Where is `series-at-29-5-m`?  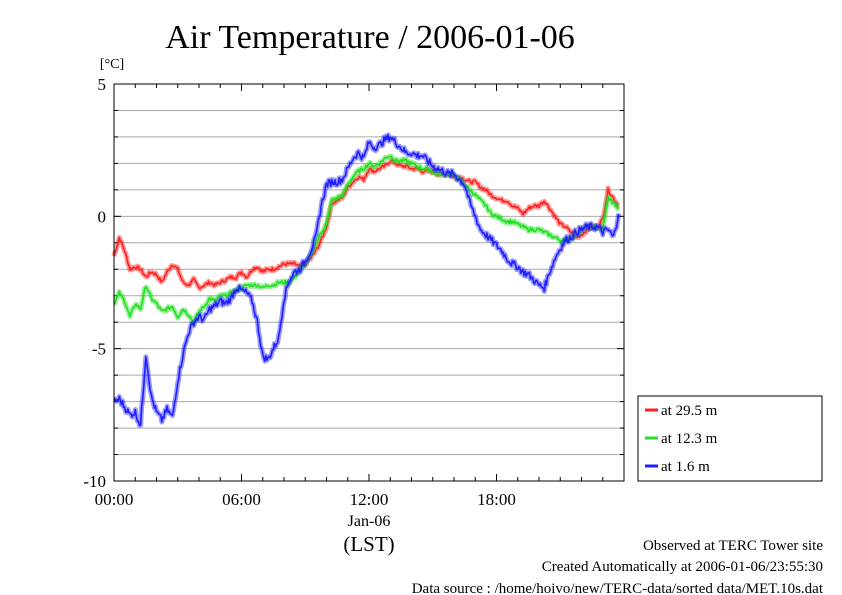 series-at-29-5-m is located at coordinates (366, 225).